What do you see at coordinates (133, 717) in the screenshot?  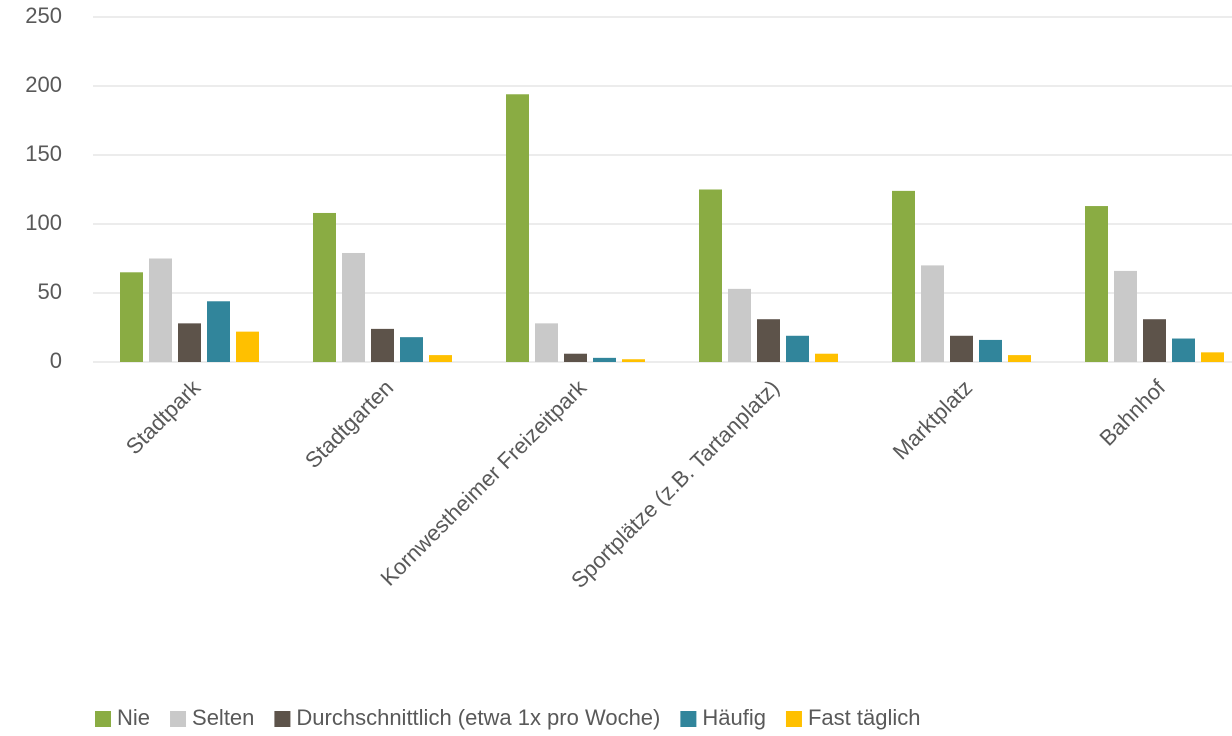 I see `legend-label: Nie` at bounding box center [133, 717].